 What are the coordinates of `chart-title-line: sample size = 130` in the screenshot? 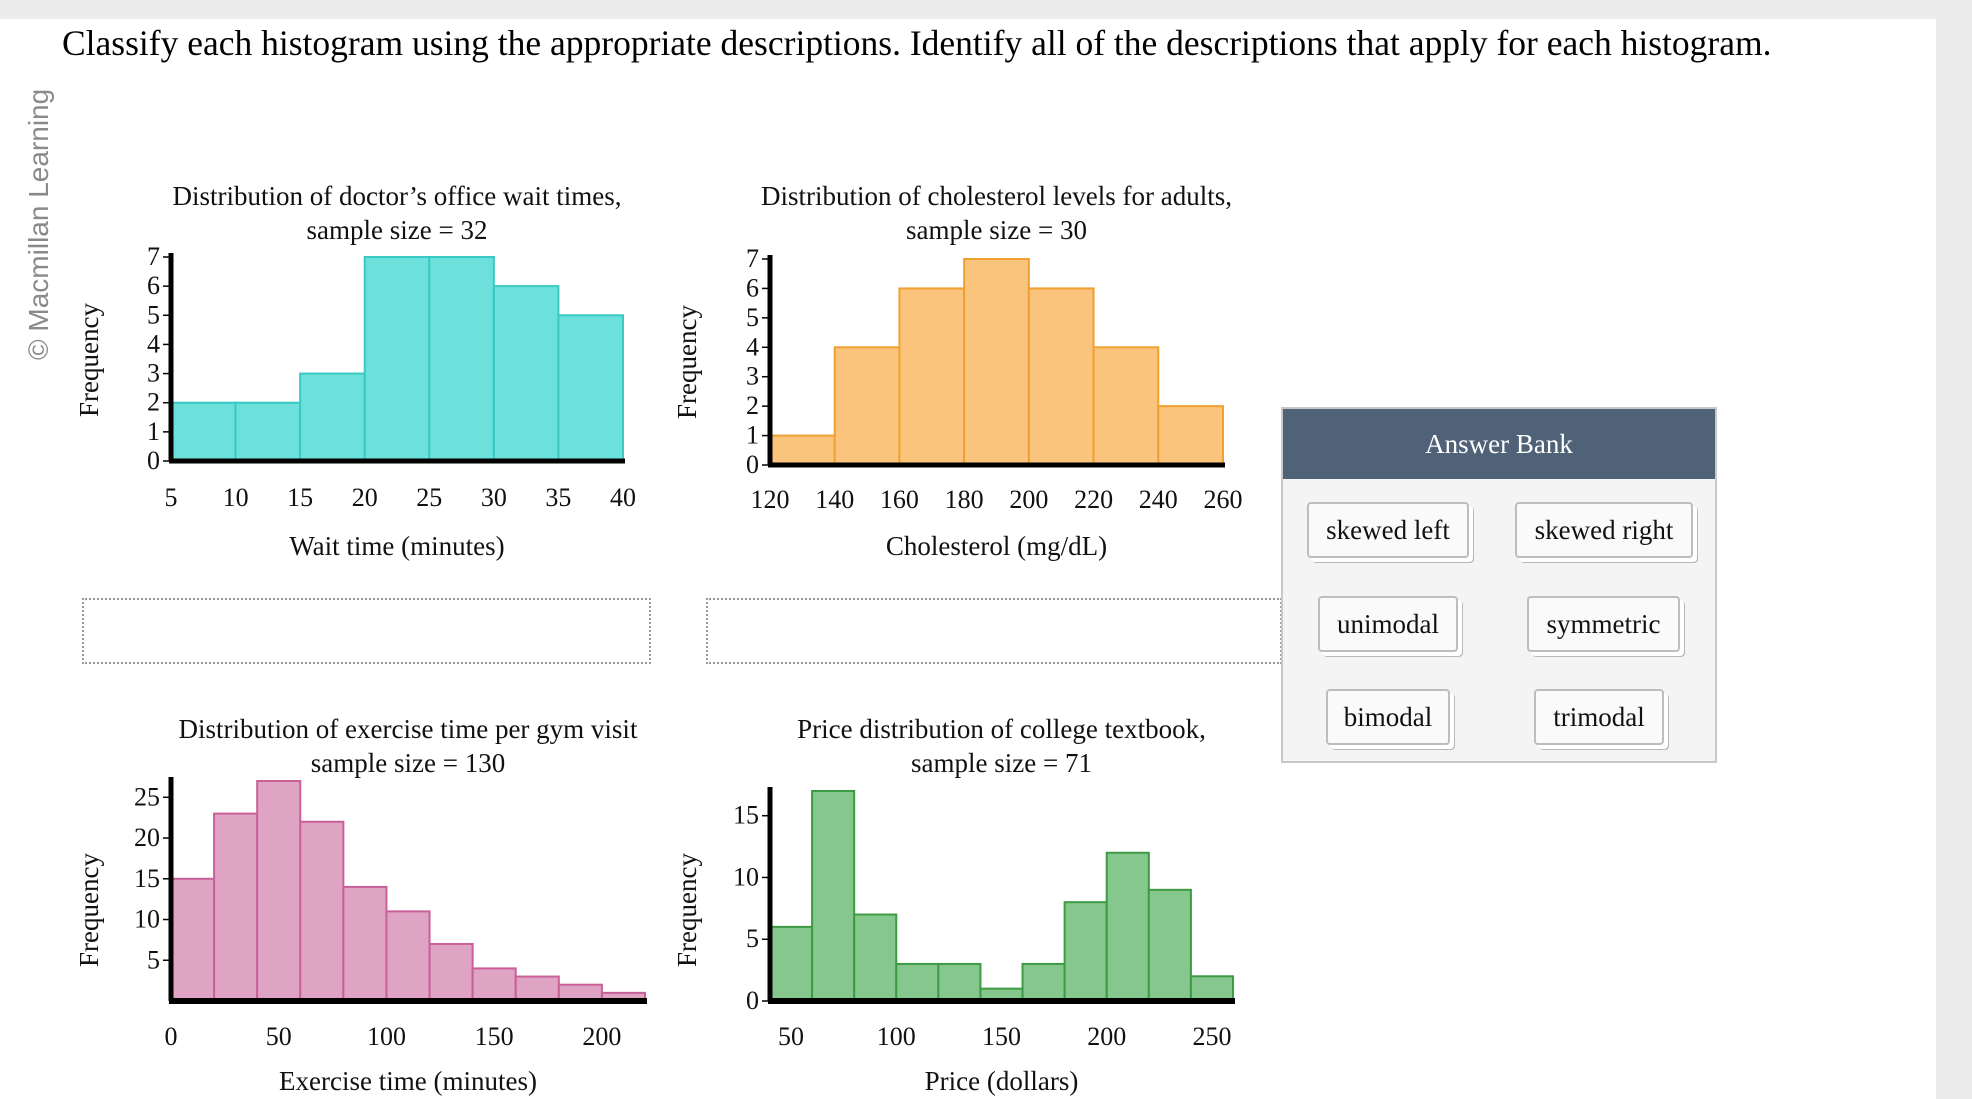 It's located at (408, 763).